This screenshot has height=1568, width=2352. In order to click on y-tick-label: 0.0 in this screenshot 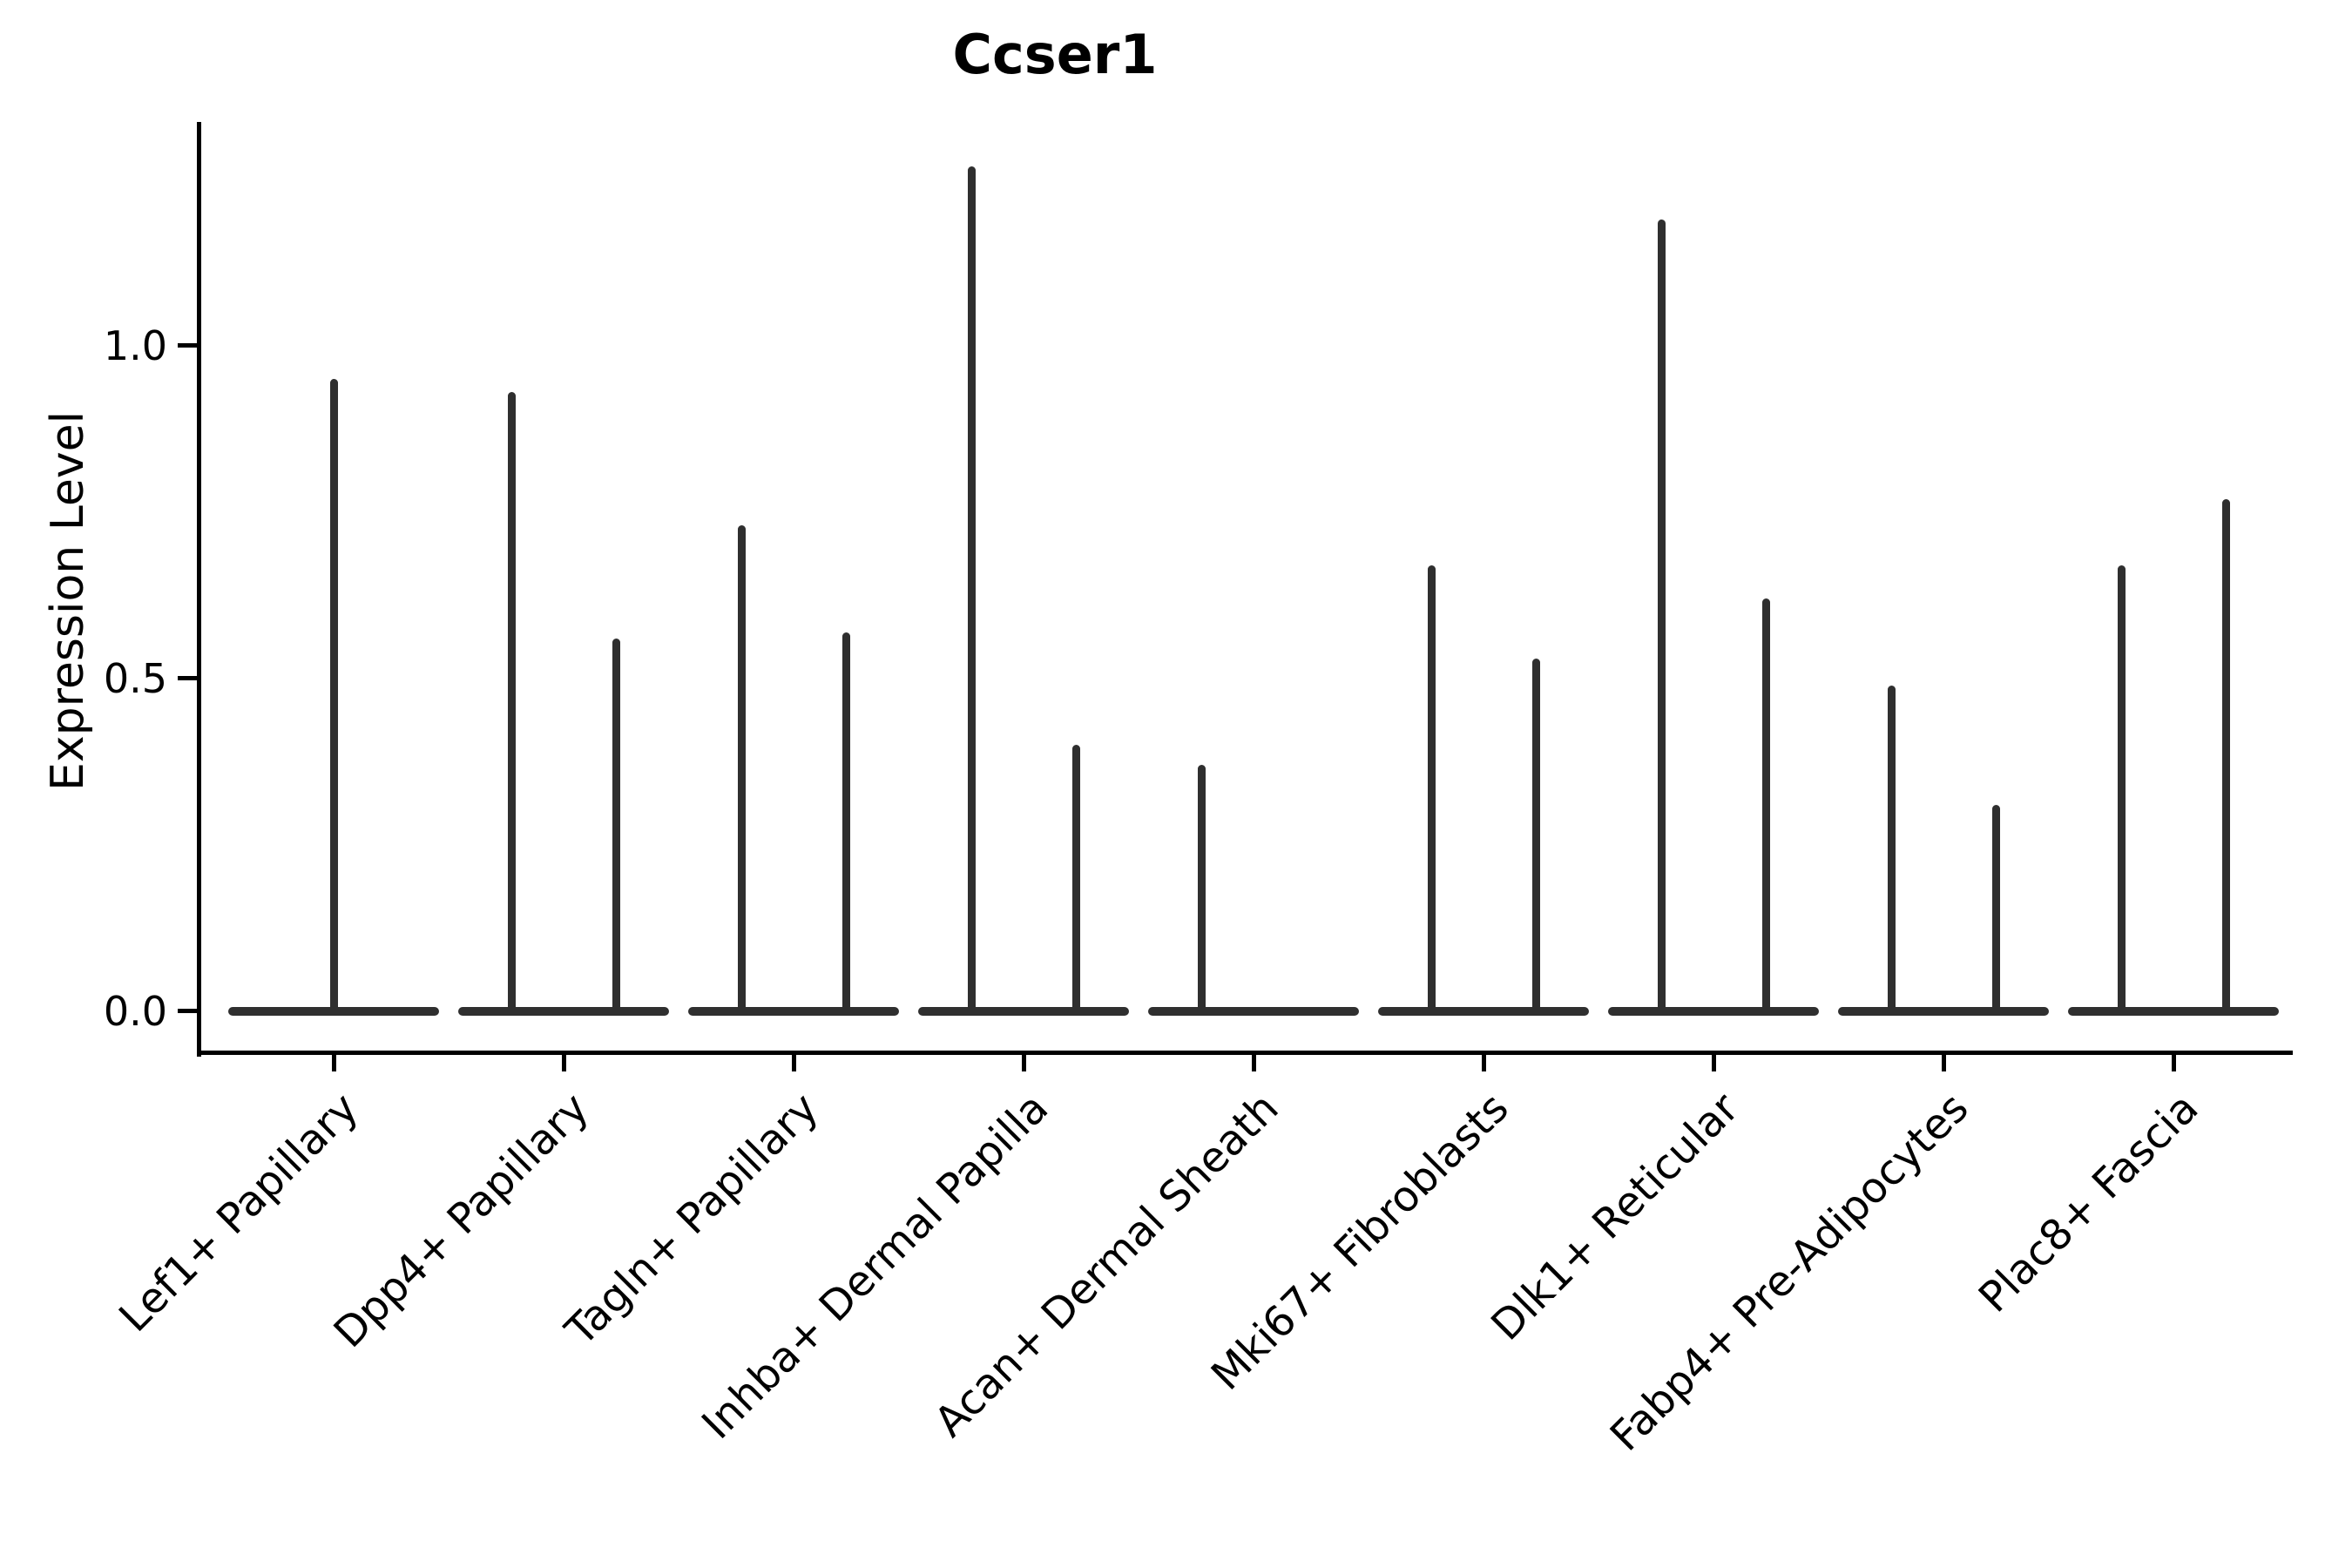, I will do `click(135, 1012)`.